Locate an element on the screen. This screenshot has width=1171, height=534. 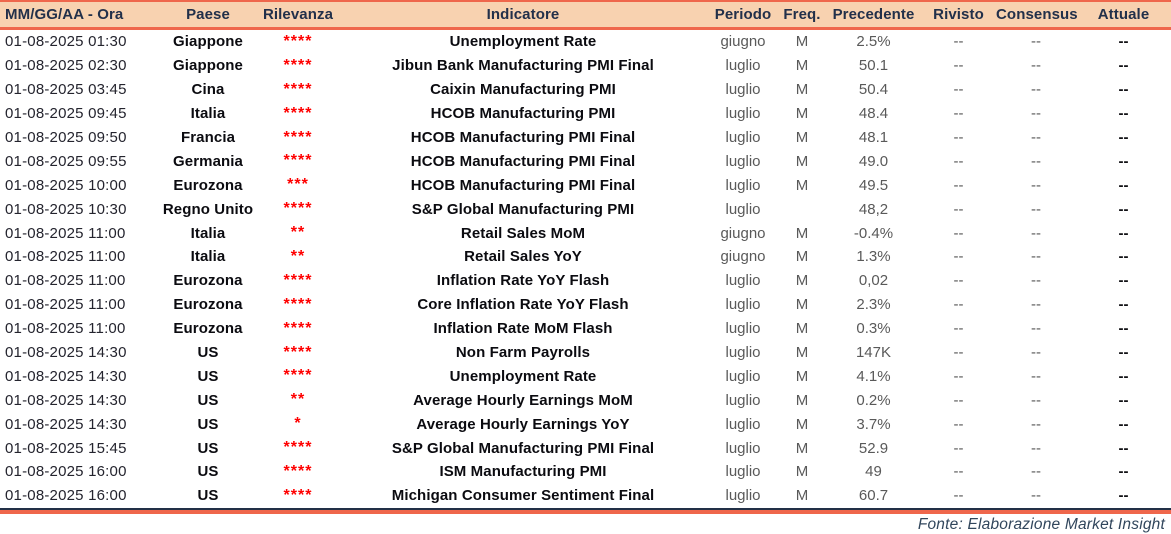
cell-previous: 48.4 is located at coordinates (873, 114).